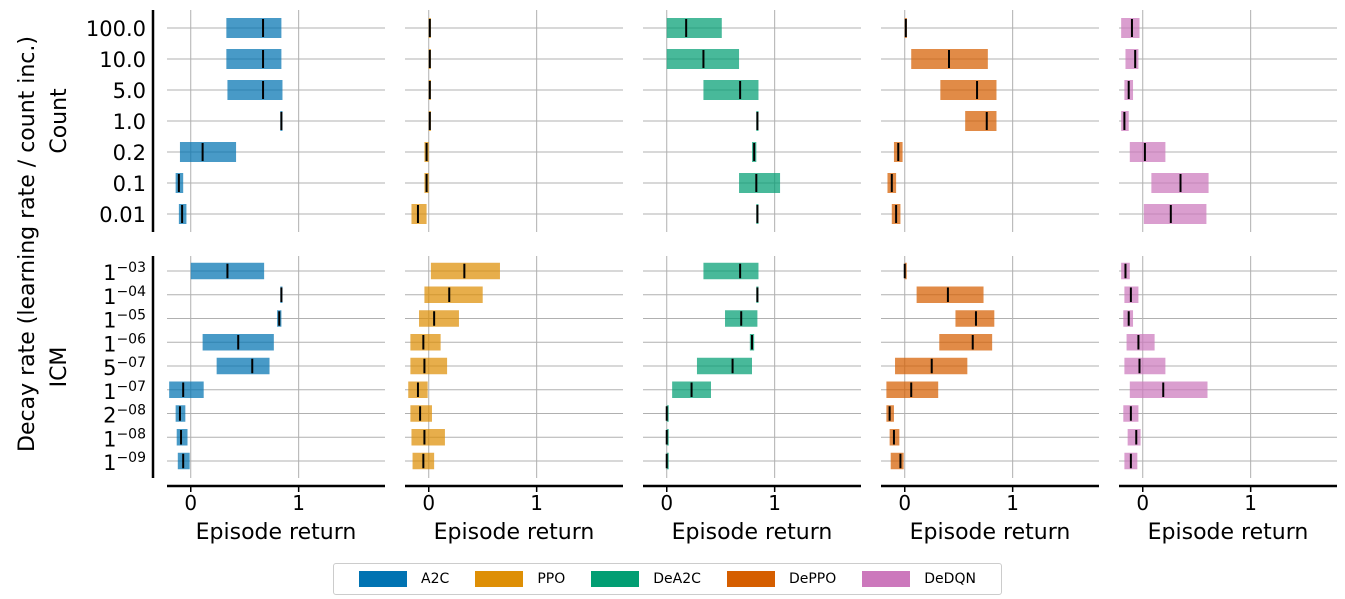 The width and height of the screenshot is (1345, 599). I want to click on legend-item-deppo: DePPO, so click(781, 579).